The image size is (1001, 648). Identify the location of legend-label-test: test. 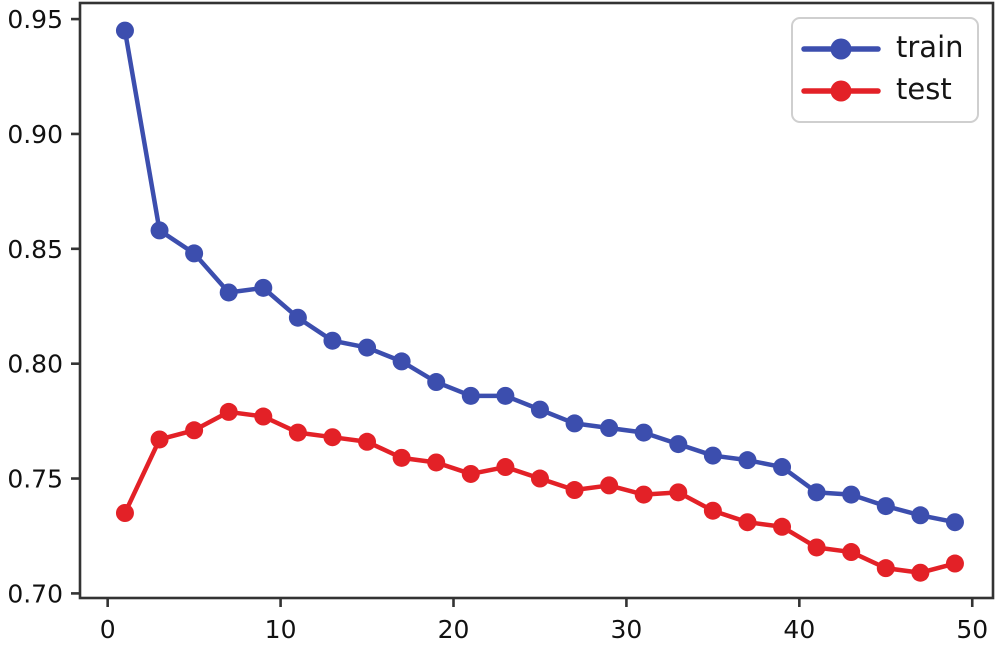
(924, 89).